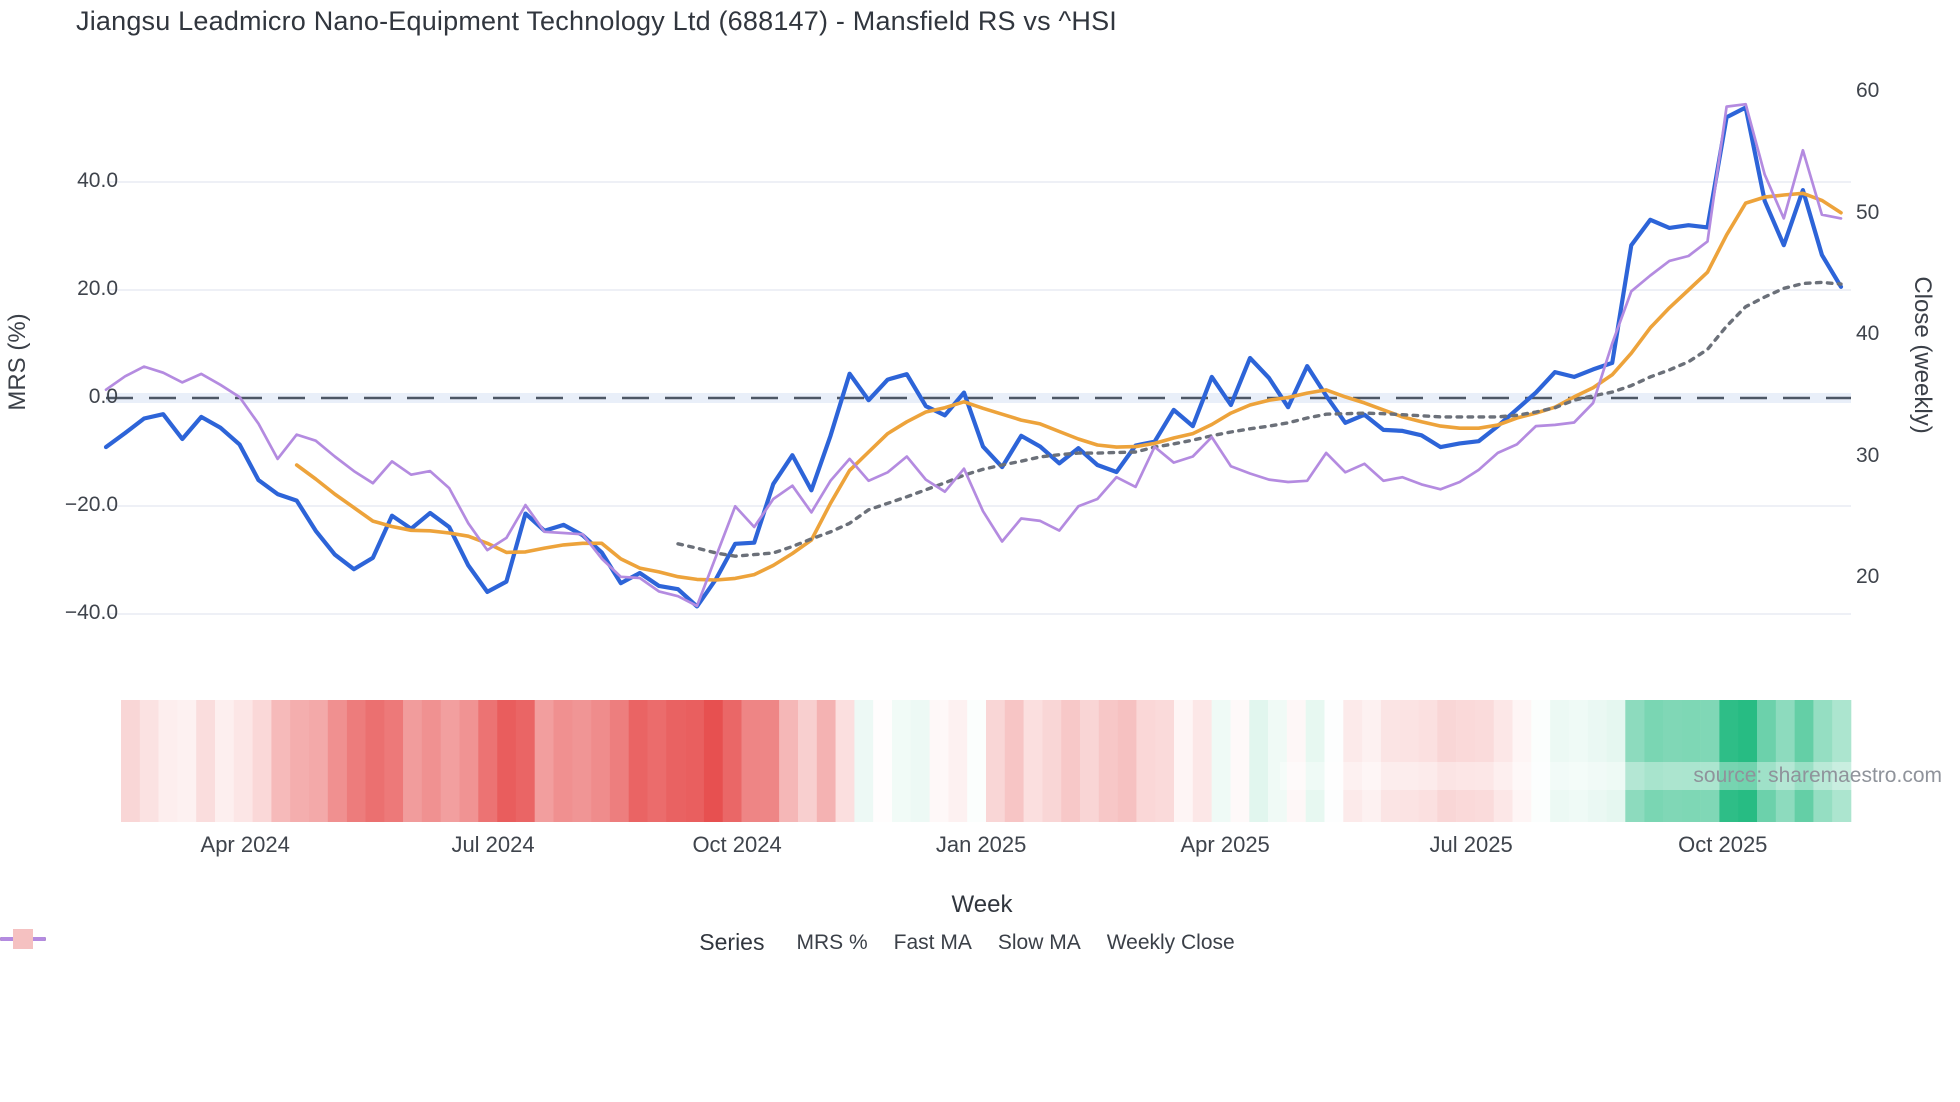 This screenshot has width=1960, height=1102. I want to click on x-tick-label: Apr 2024, so click(245, 844).